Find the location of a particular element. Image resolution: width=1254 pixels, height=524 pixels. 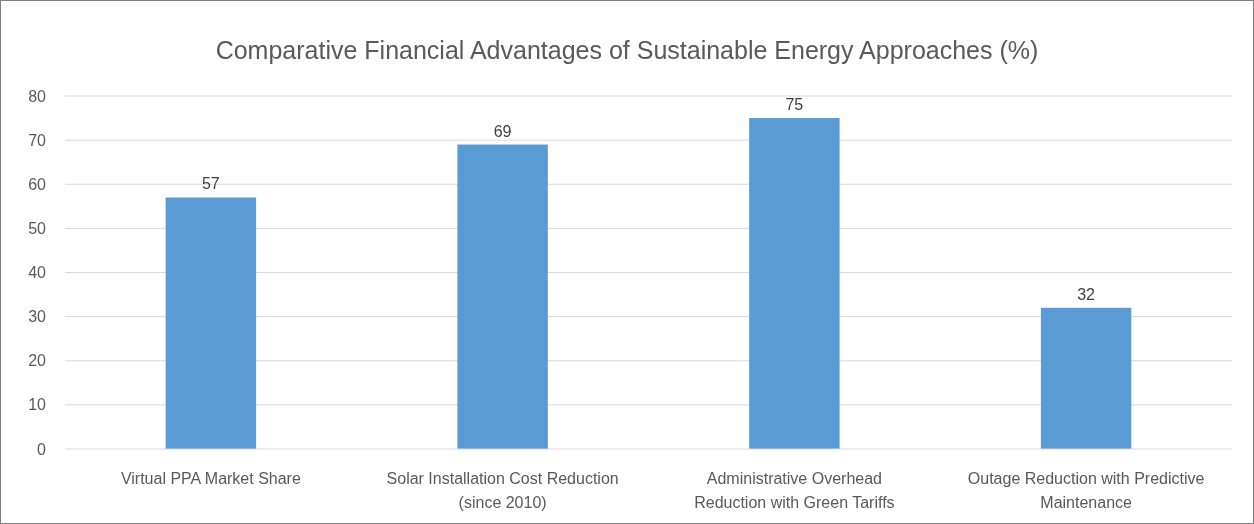

data-label: 32 is located at coordinates (1086, 294).